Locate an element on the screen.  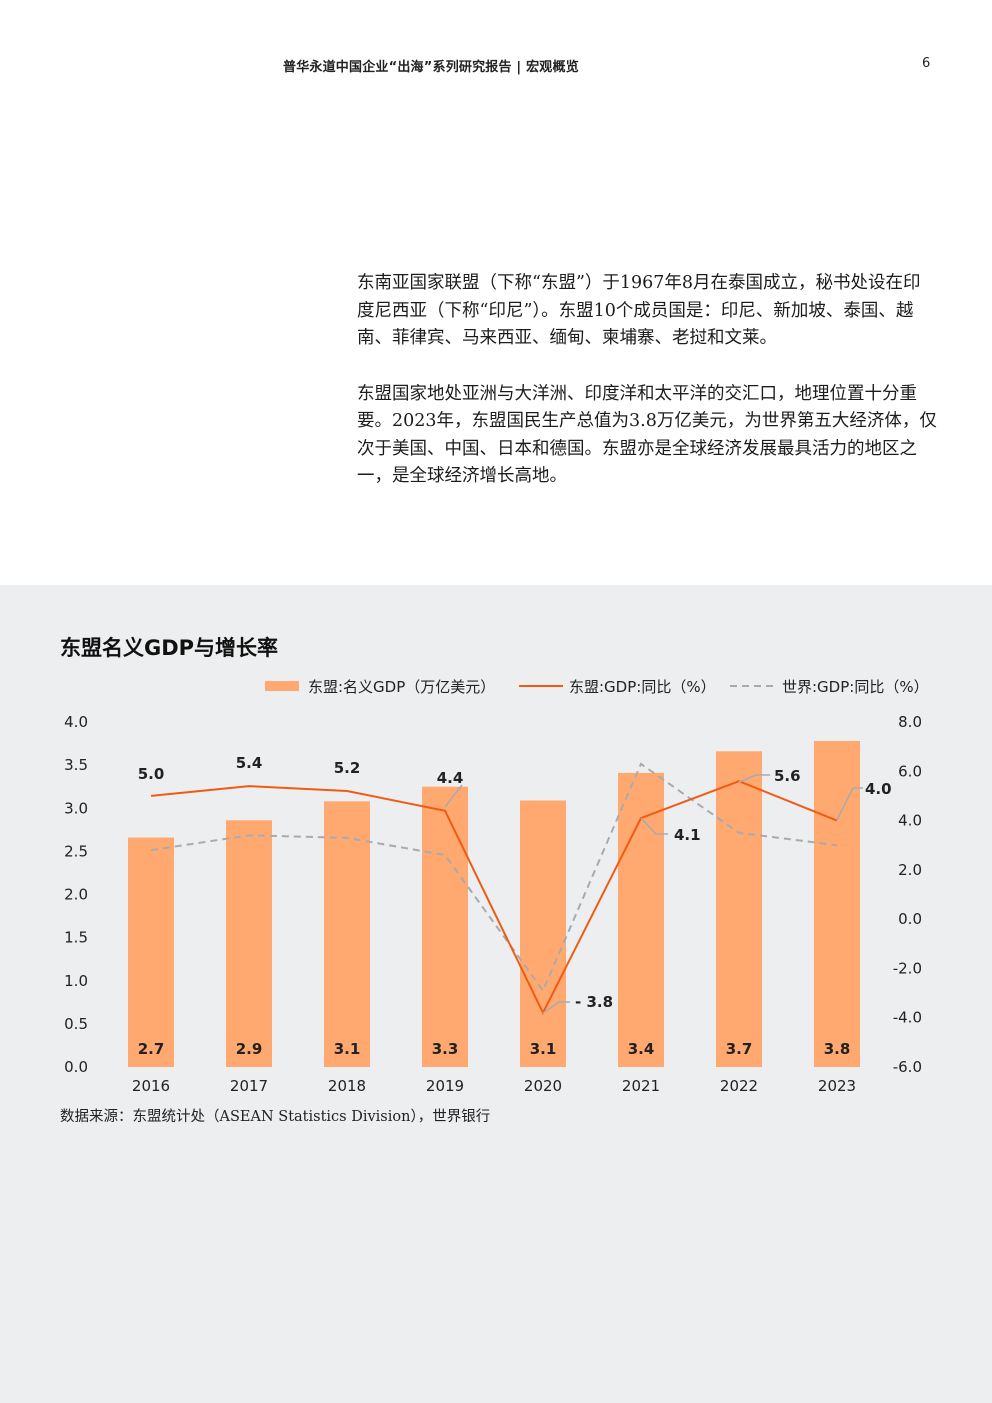
growth-callouts is located at coordinates (653, 894).